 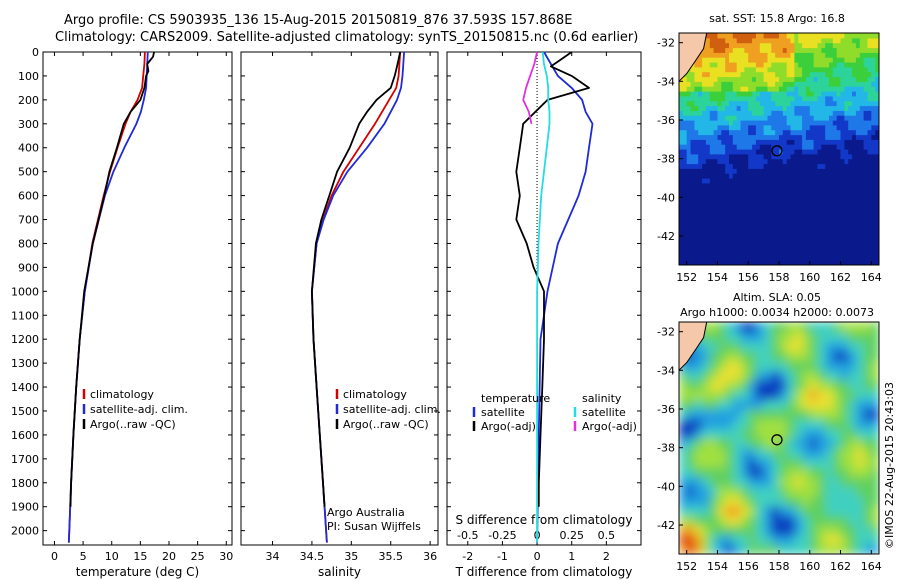 I want to click on salinity-xtick-label: 34.5, so click(x=312, y=556).